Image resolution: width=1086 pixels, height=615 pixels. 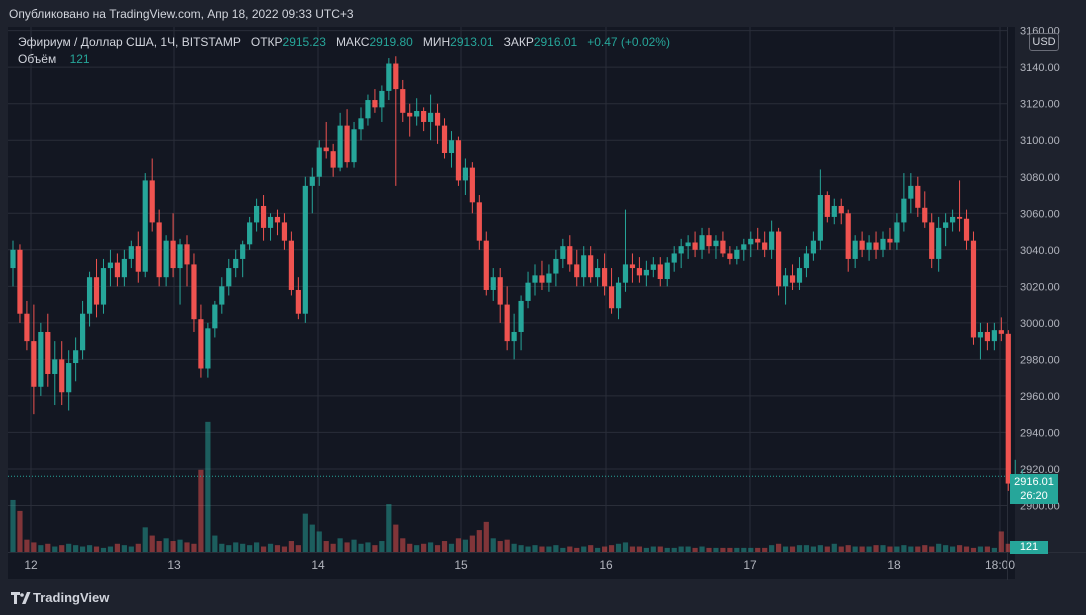 What do you see at coordinates (1040, 397) in the screenshot?
I see `y-tick-label: 2960.00` at bounding box center [1040, 397].